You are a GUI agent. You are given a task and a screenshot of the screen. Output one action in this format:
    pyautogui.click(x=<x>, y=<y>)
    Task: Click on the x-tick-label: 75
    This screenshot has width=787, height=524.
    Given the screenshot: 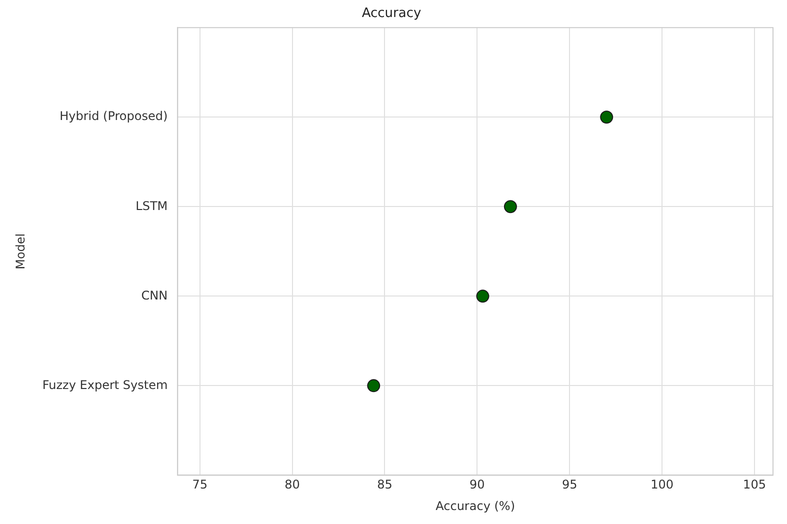 What is the action you would take?
    pyautogui.click(x=200, y=485)
    